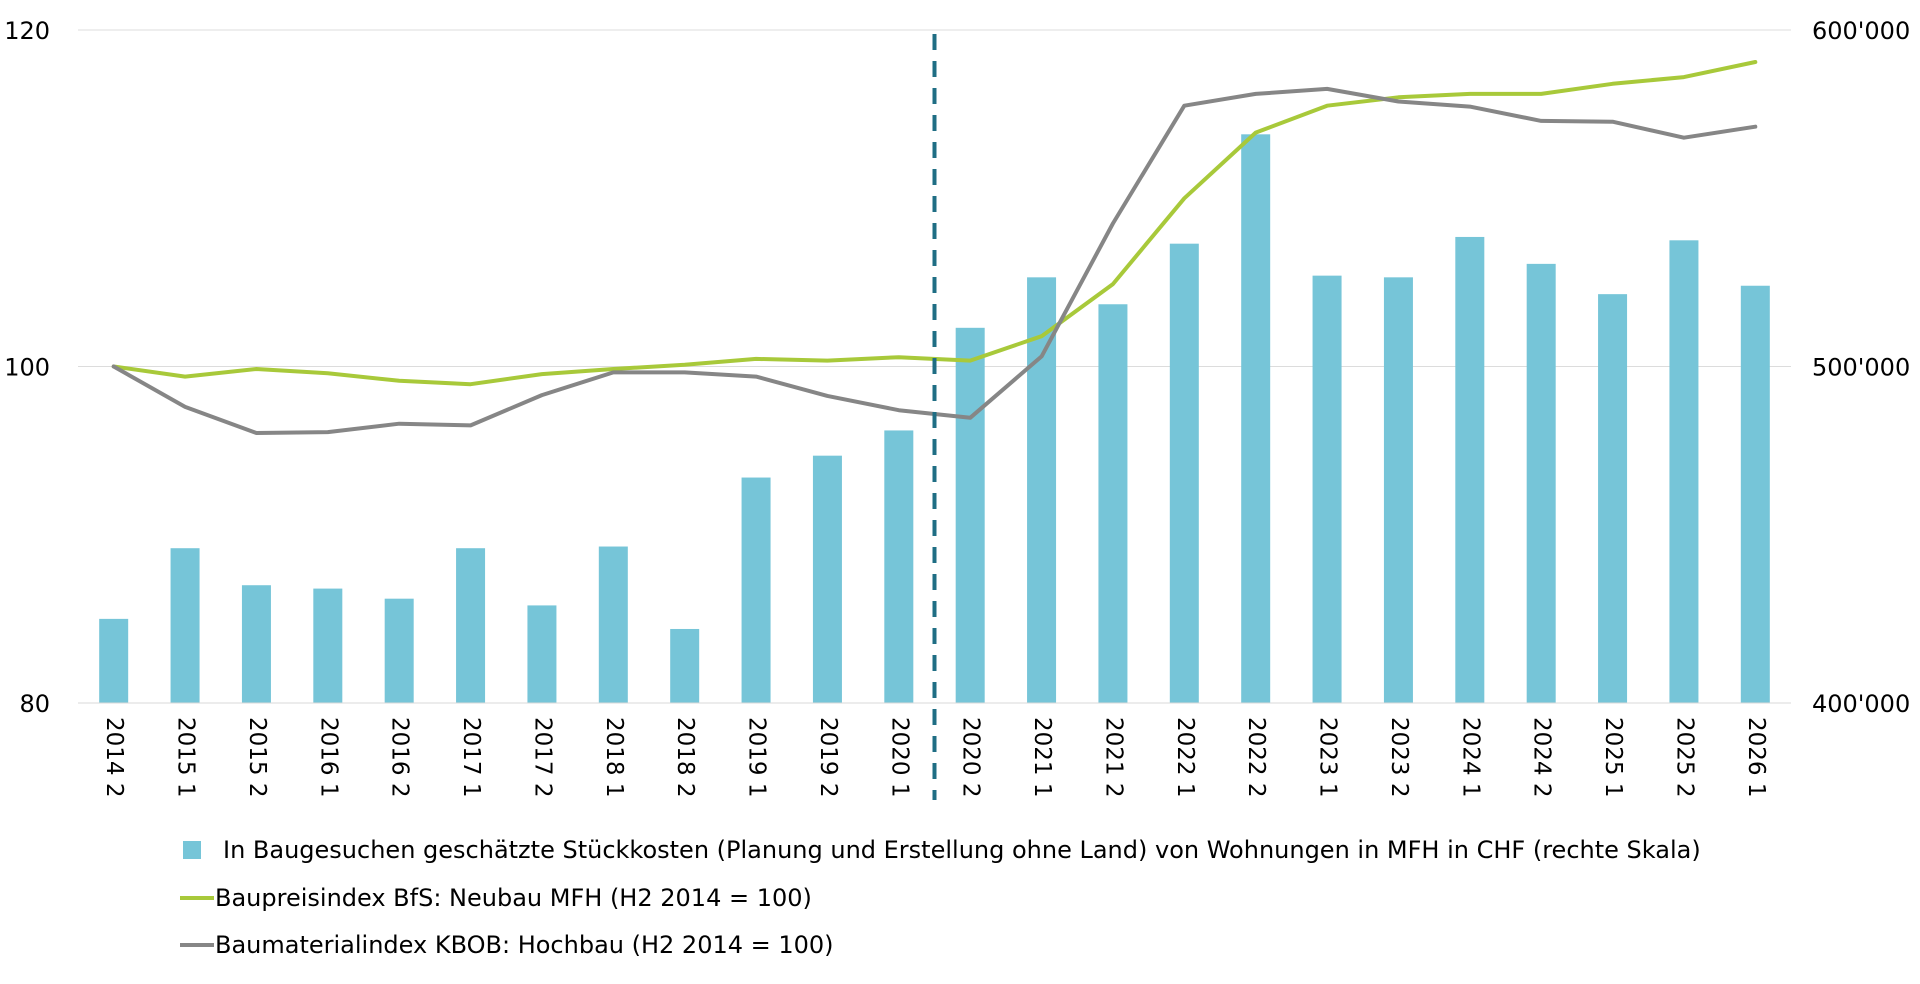  Describe the element at coordinates (34, 704) in the screenshot. I see `y-left-tick-label: 80` at that location.